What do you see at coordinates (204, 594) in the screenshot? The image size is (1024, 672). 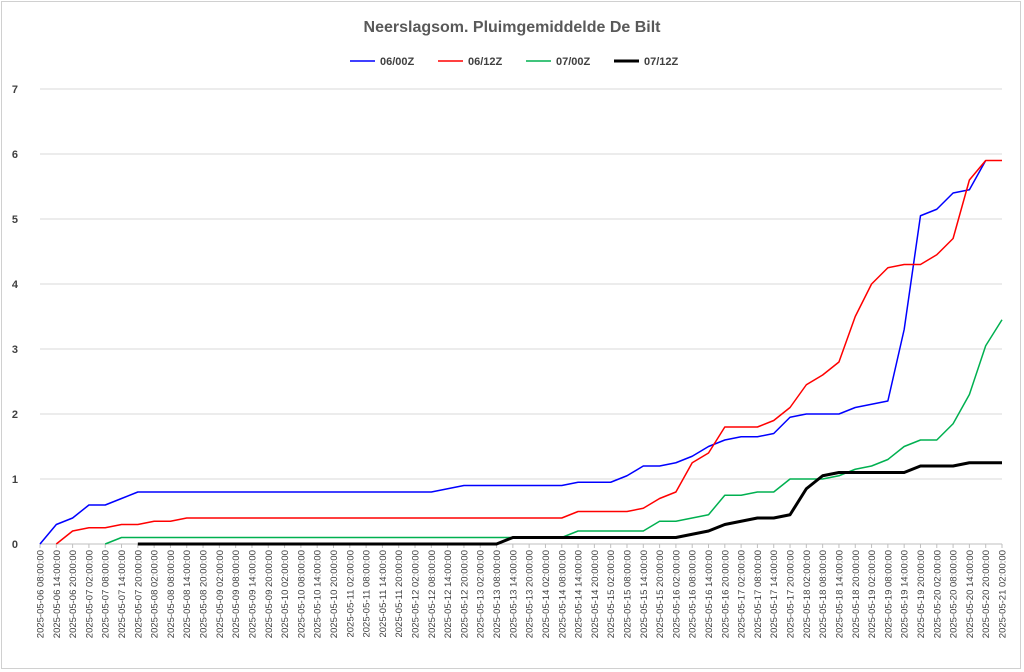 I see `x-tick-label: 2025-05-08 20:00:00` at bounding box center [204, 594].